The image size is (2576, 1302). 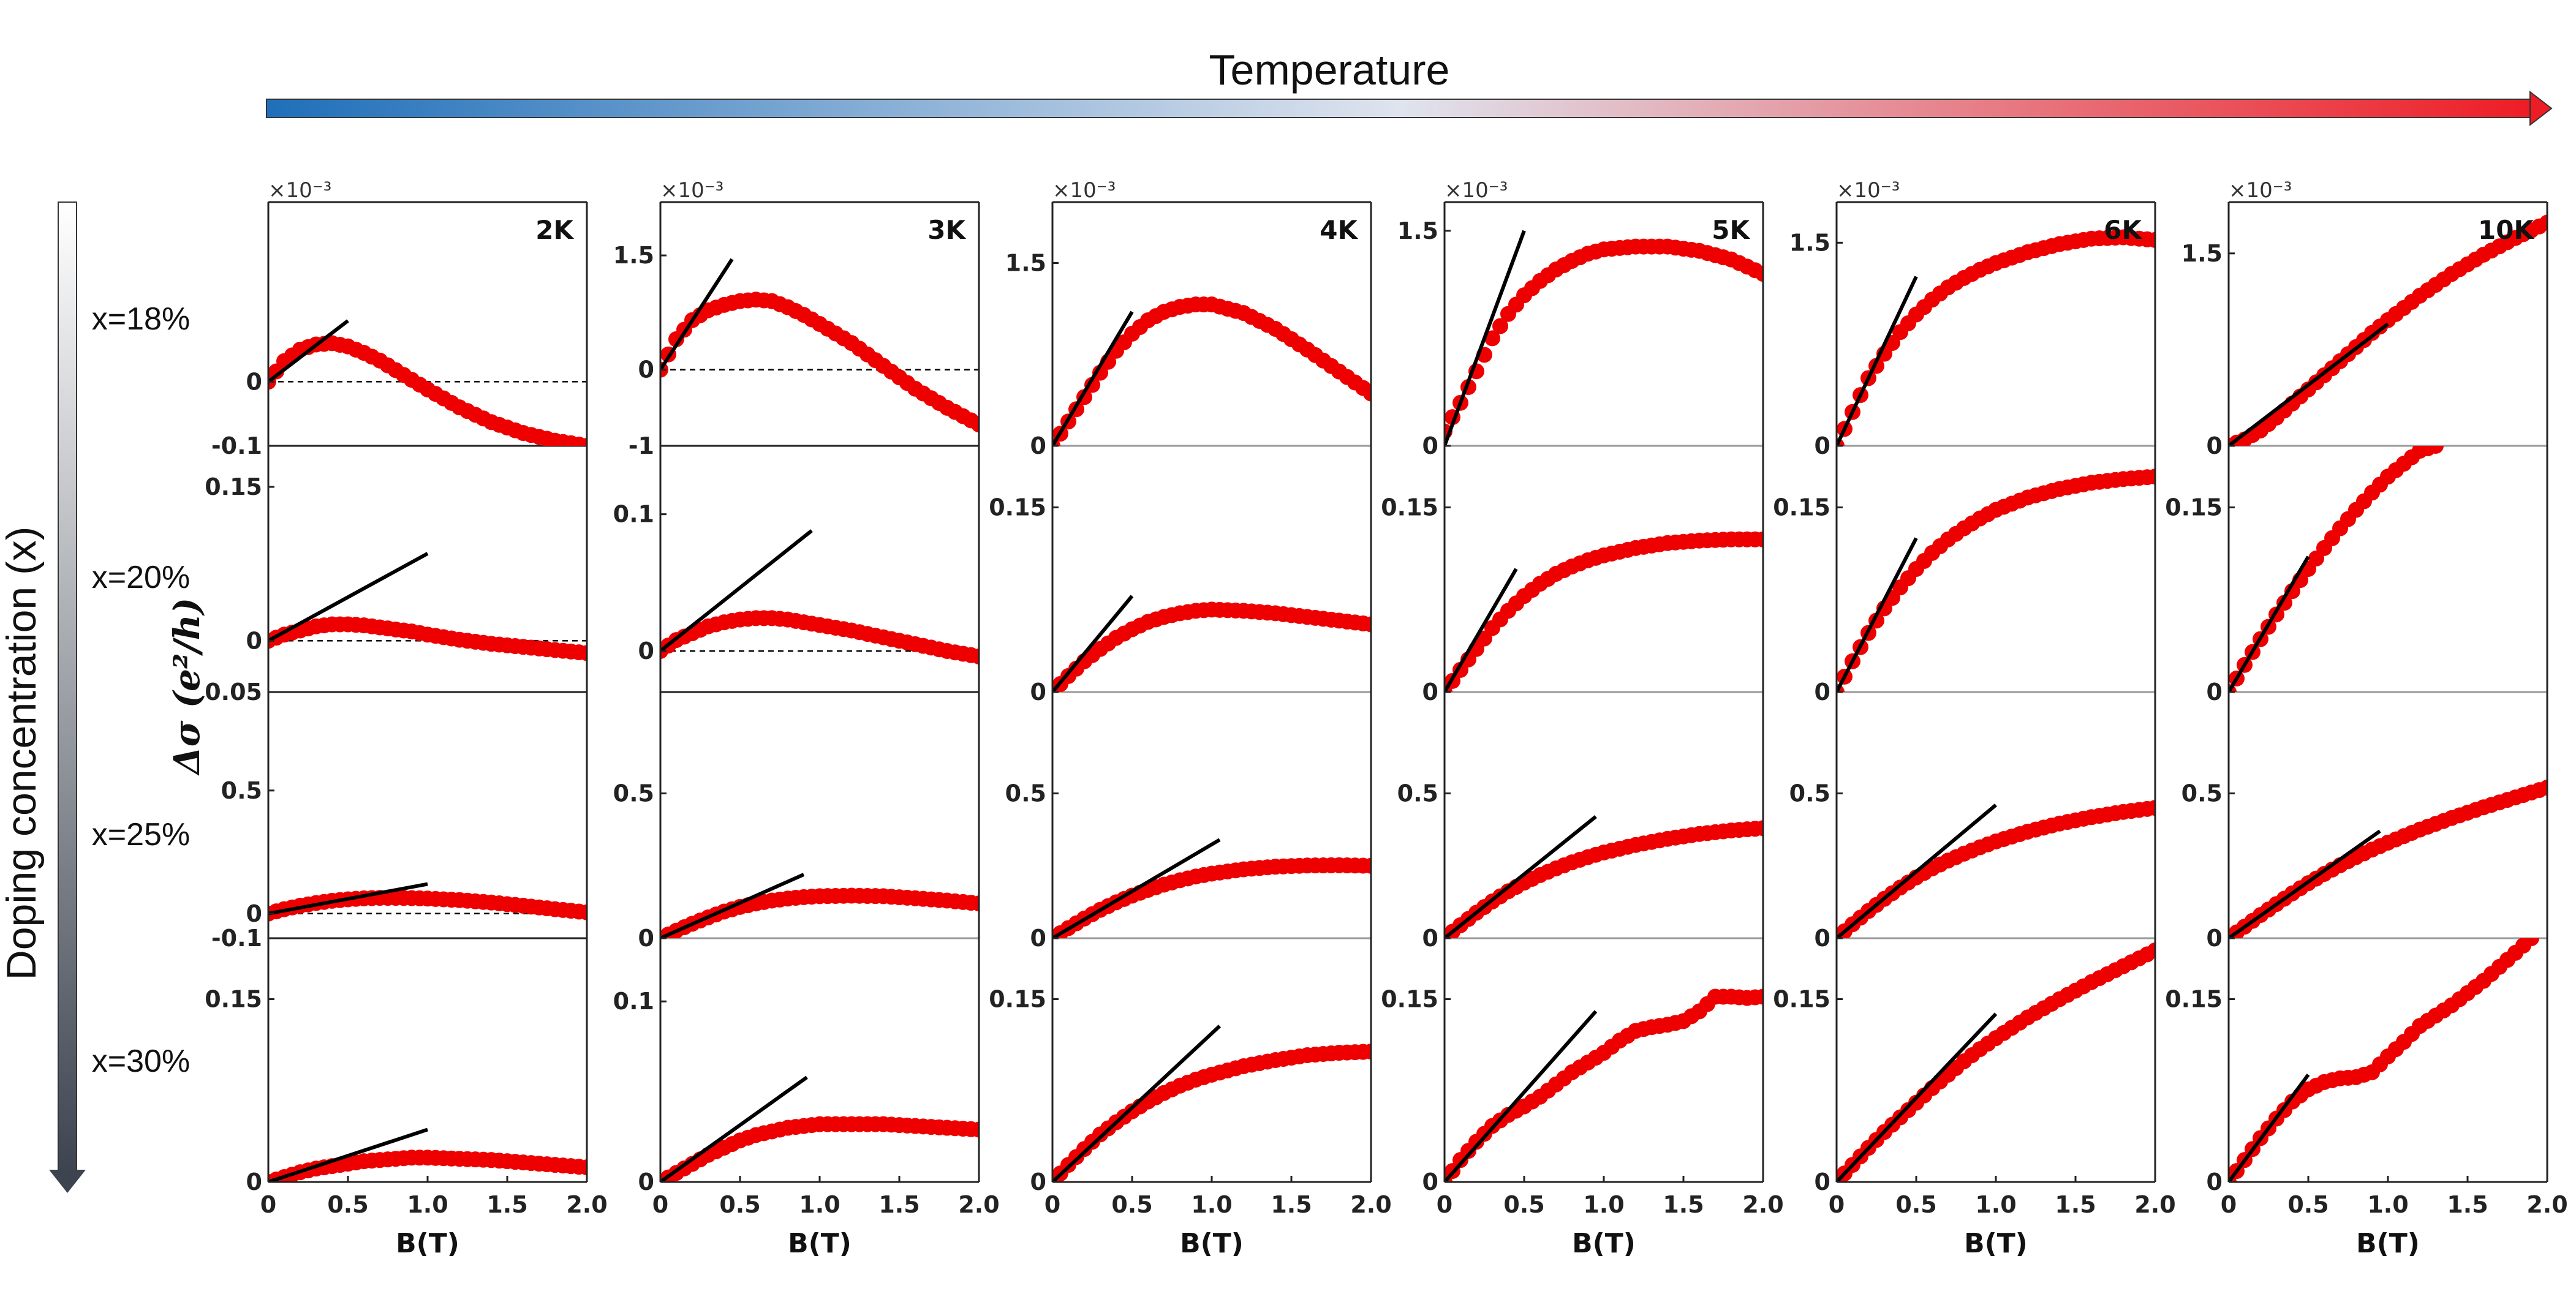 I want to click on panel-0-2: 1.5 0 ×10⁻³ 4K, so click(x=1188, y=319).